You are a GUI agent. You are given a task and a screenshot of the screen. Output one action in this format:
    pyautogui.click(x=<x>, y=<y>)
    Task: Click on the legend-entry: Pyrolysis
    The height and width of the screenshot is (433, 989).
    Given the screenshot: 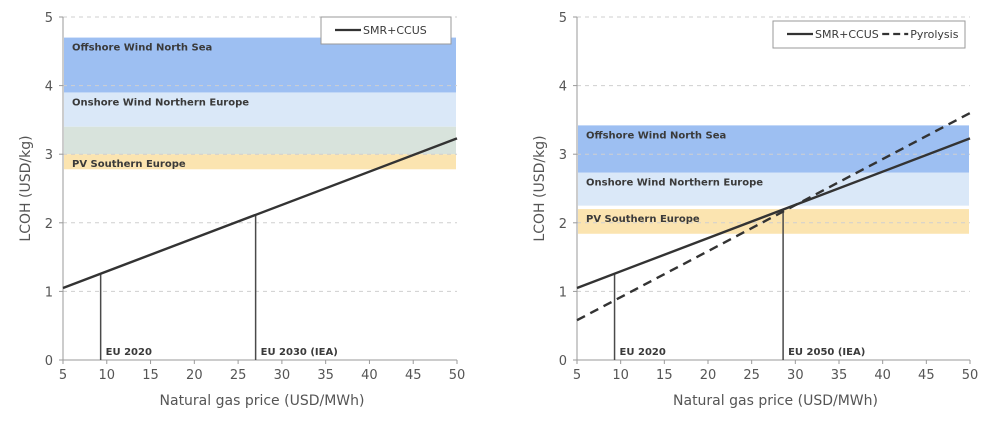 What is the action you would take?
    pyautogui.click(x=934, y=34)
    